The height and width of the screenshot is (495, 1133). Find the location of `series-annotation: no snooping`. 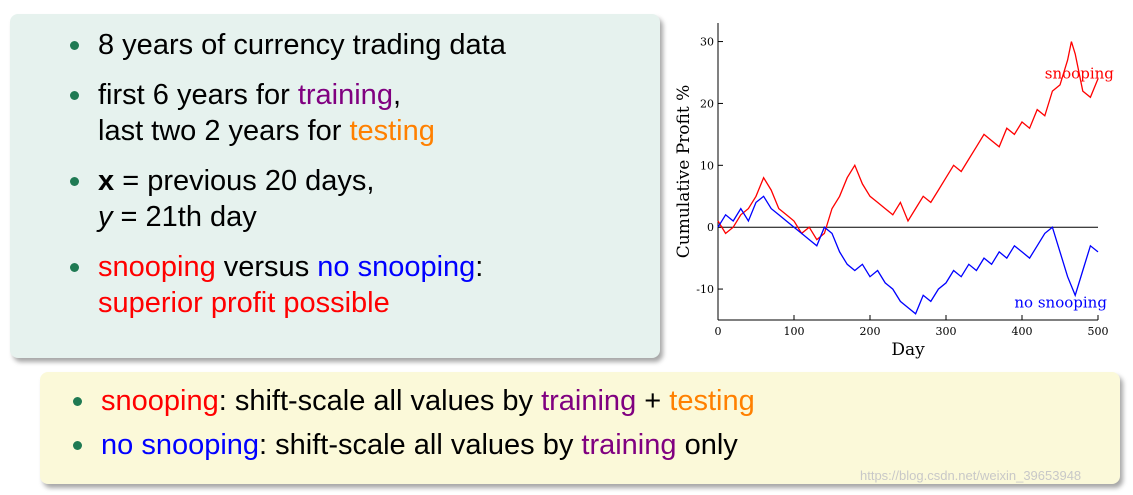

series-annotation: no snooping is located at coordinates (1060, 303).